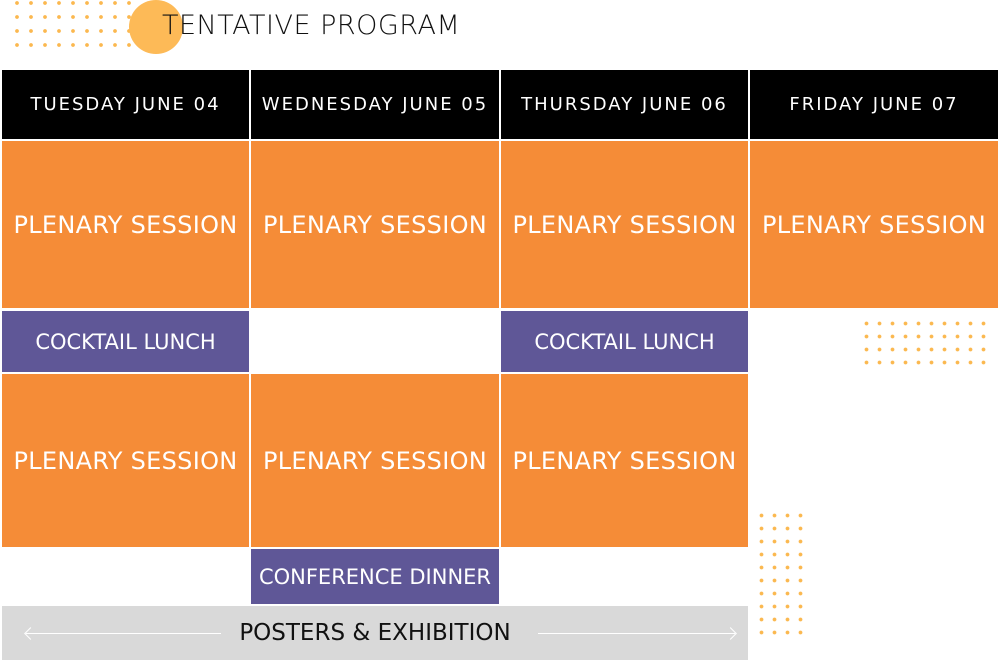  What do you see at coordinates (125, 104) in the screenshot?
I see `day-header-tuesday: TUESDAY JUNE 04` at bounding box center [125, 104].